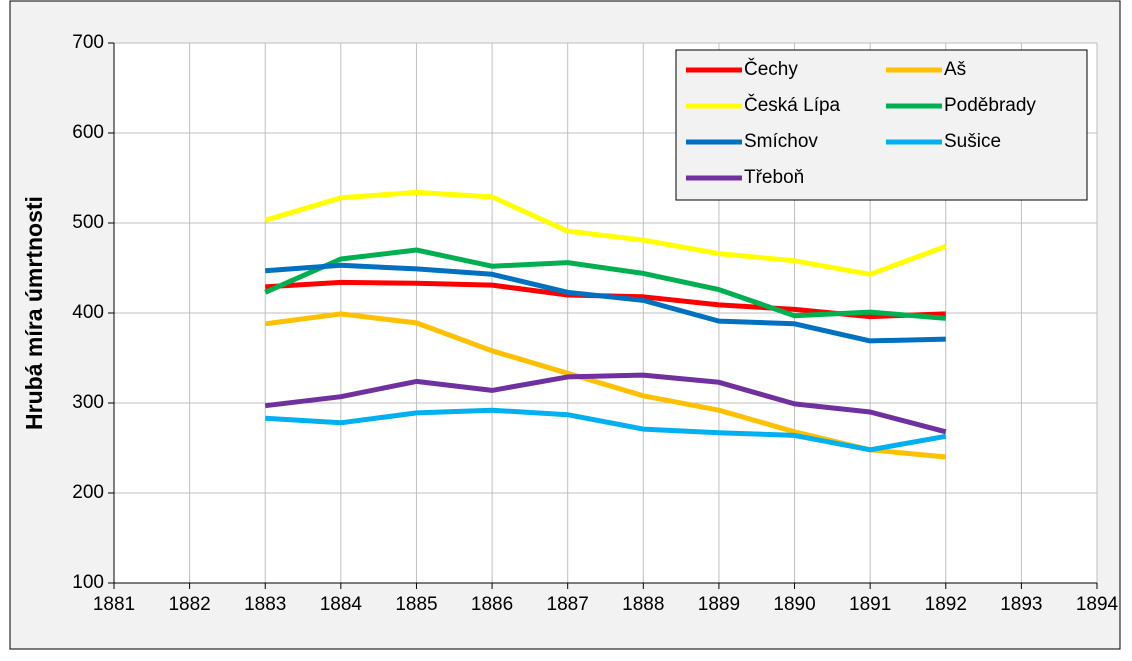 This screenshot has width=1132, height=661. What do you see at coordinates (781, 141) in the screenshot?
I see `legend-label: Smíchov` at bounding box center [781, 141].